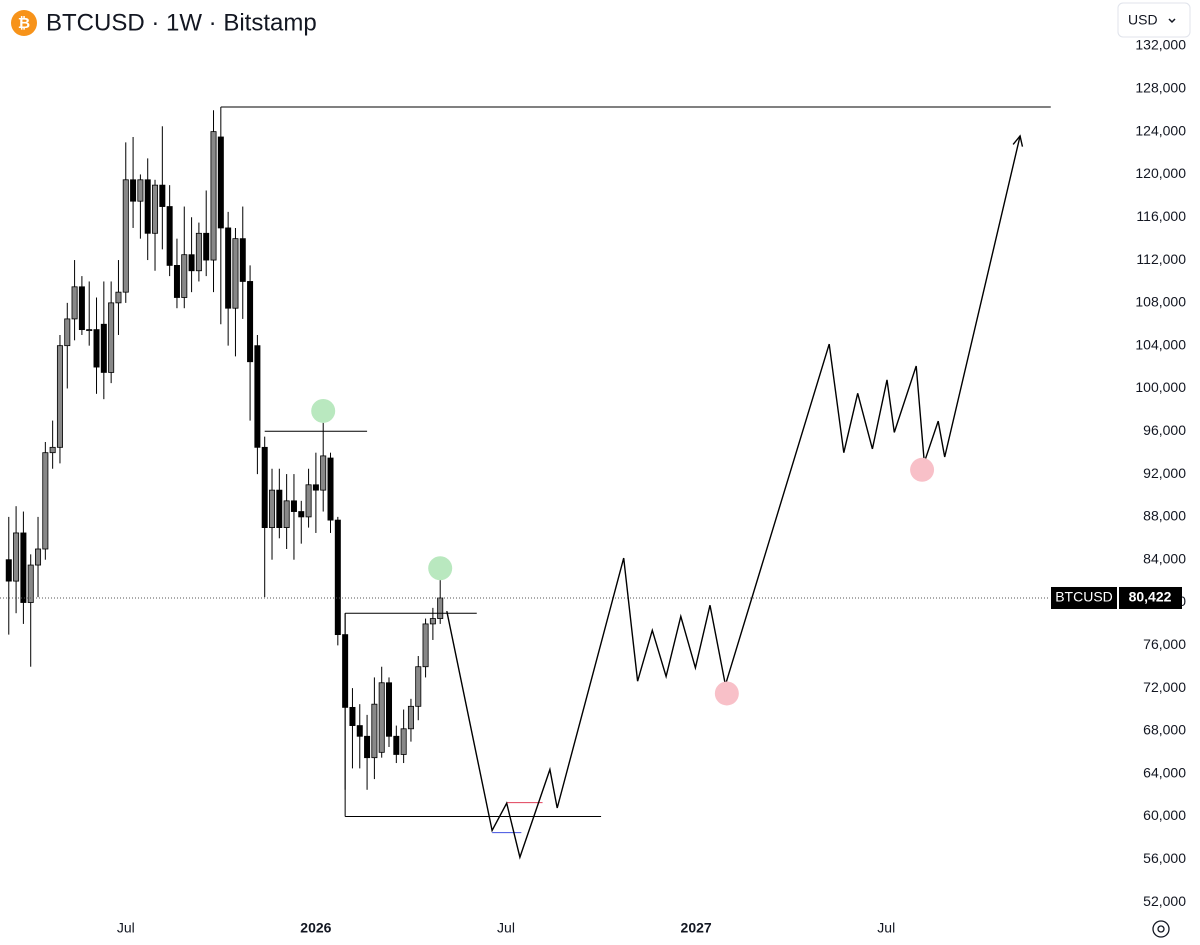  Describe the element at coordinates (1143, 20) in the screenshot. I see `currency-label: USD` at that location.